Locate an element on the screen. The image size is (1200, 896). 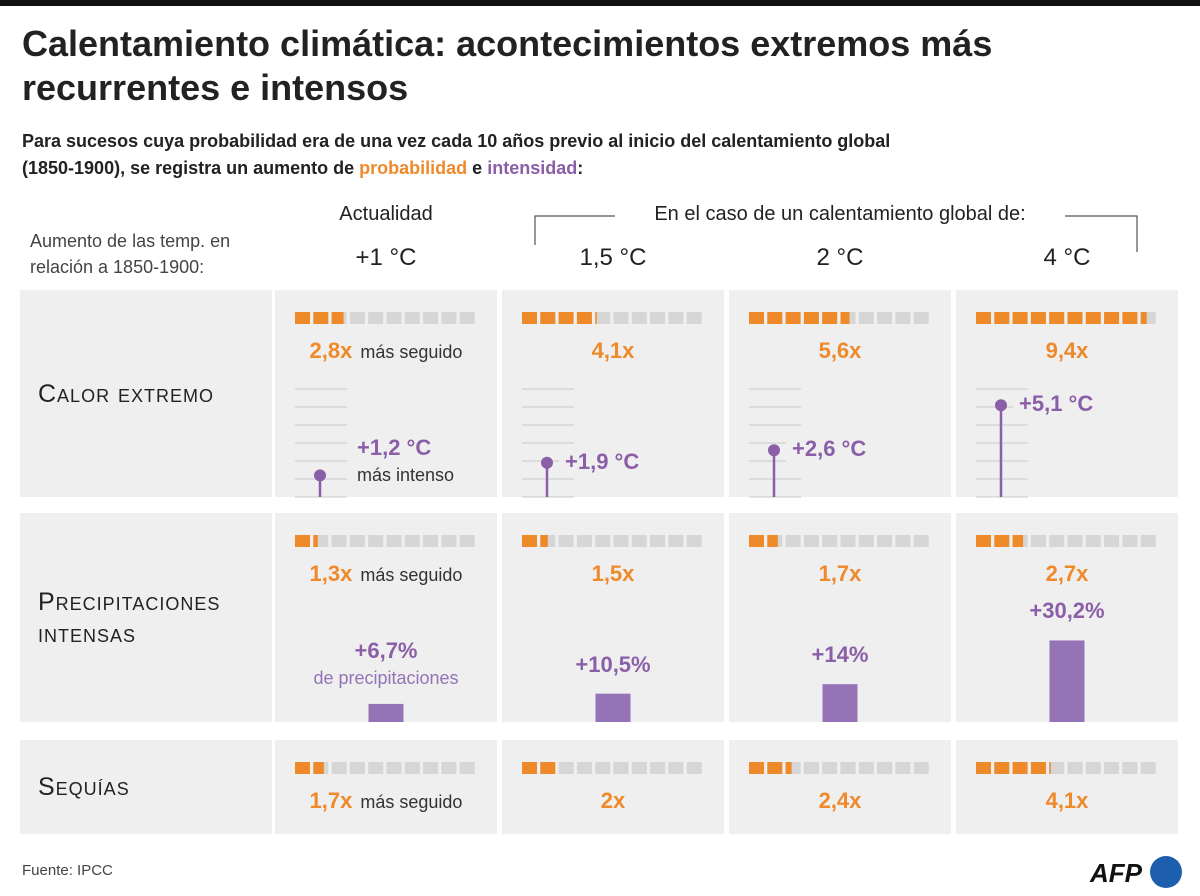
probability-label: 2x is located at coordinates (613, 800).